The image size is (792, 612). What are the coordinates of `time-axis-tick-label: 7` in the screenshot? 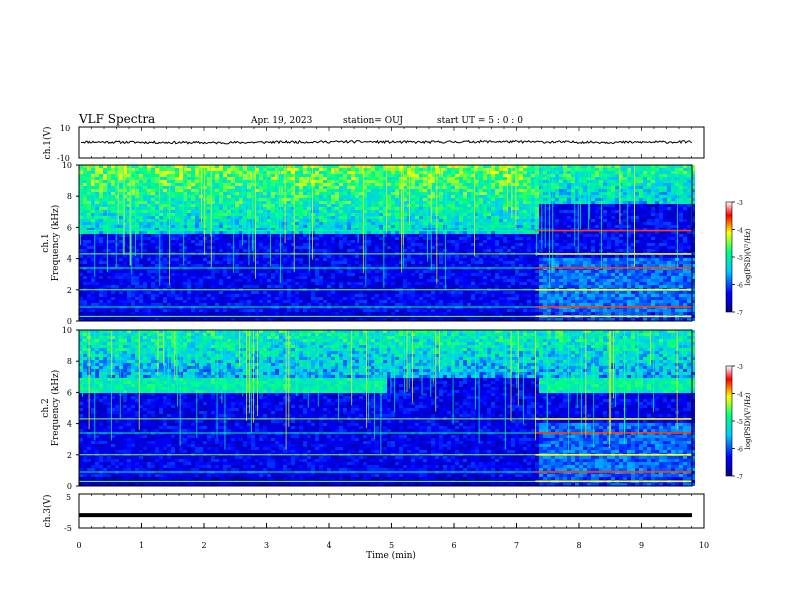 It's located at (516, 545).